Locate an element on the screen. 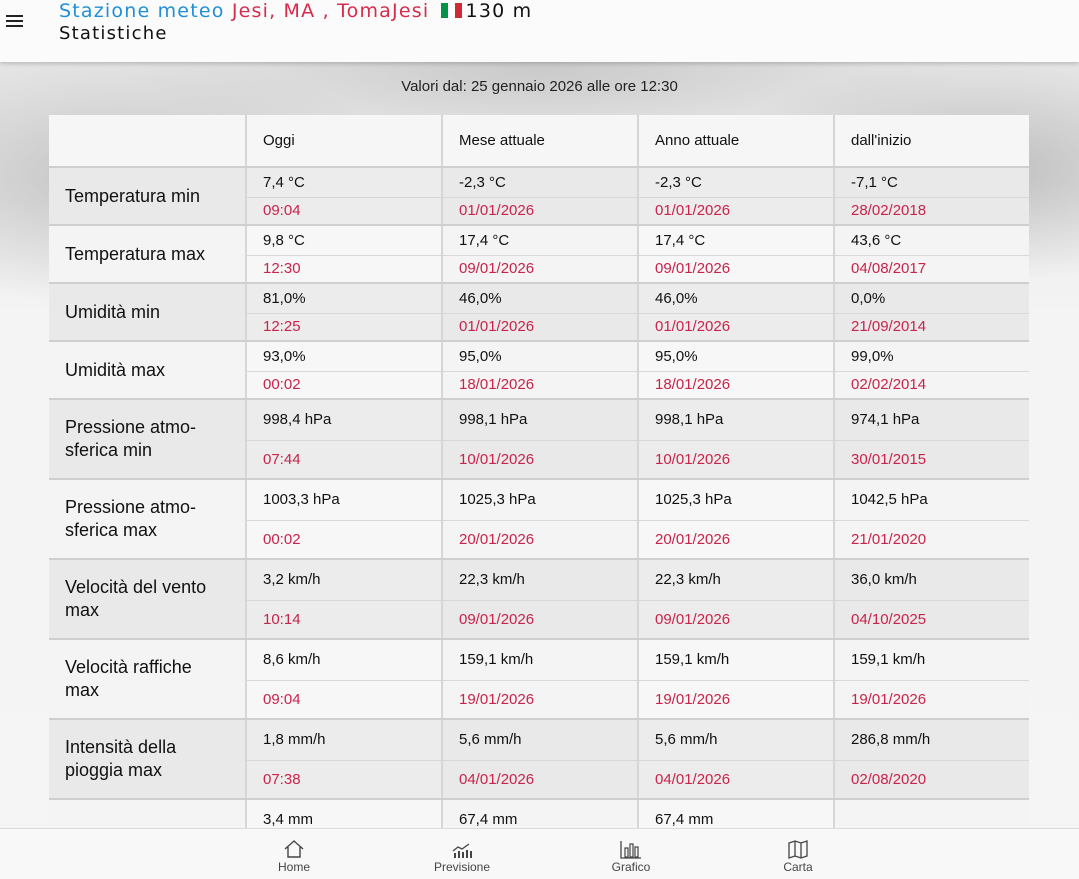 The height and width of the screenshot is (879, 1079). table-row-dates: 09:04 01/01/2026 01/01/2026 28/02/2018 is located at coordinates (539, 211).